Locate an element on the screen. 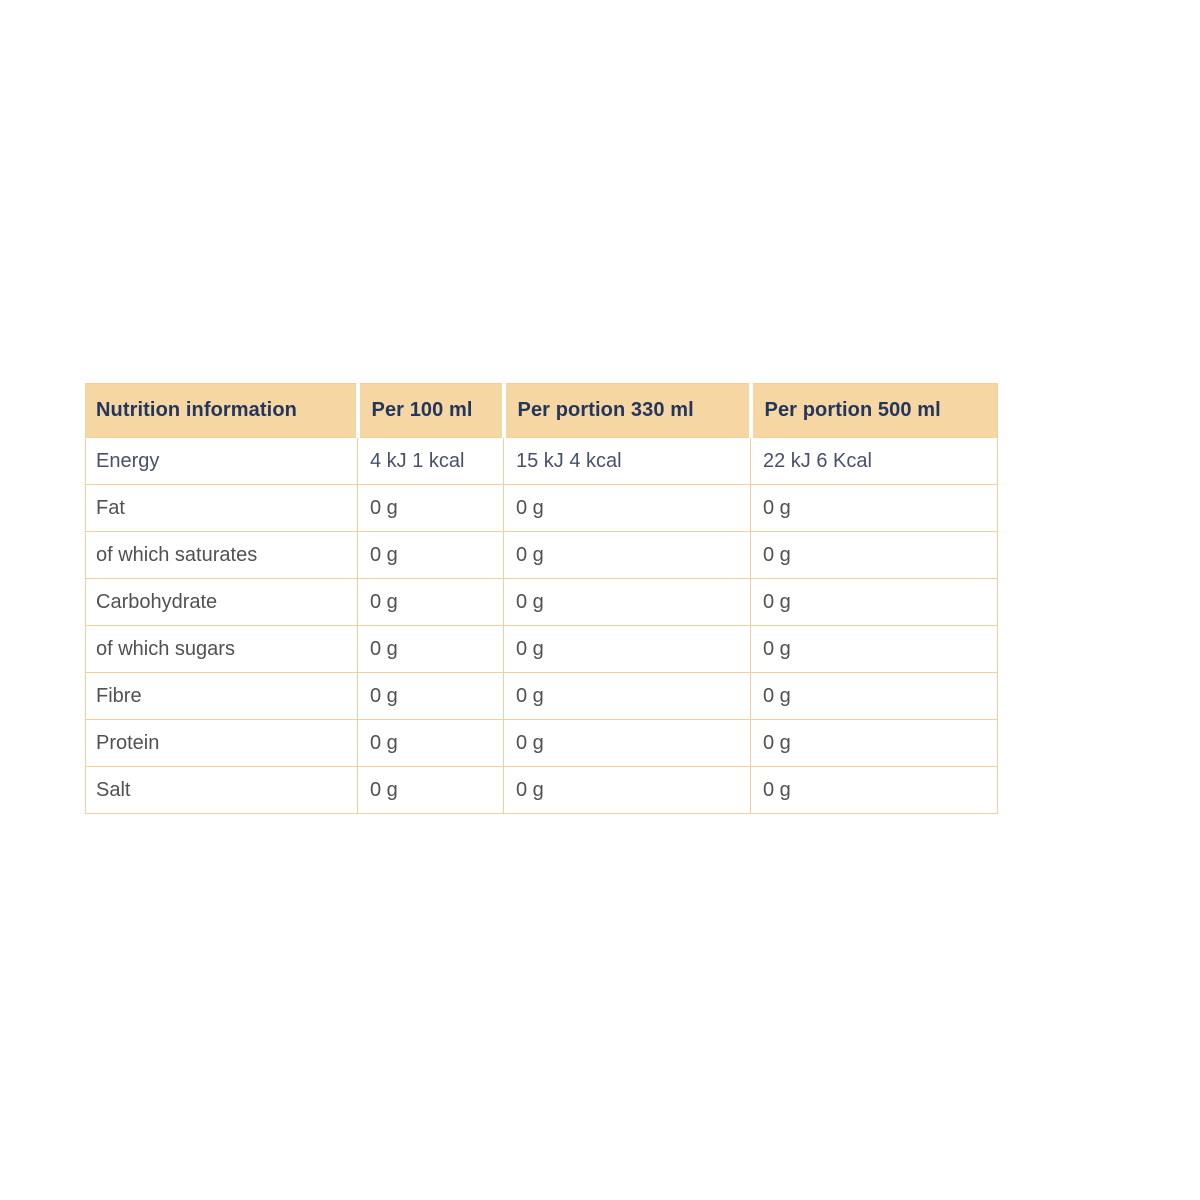  row-label-cell: Fat is located at coordinates (221, 508).